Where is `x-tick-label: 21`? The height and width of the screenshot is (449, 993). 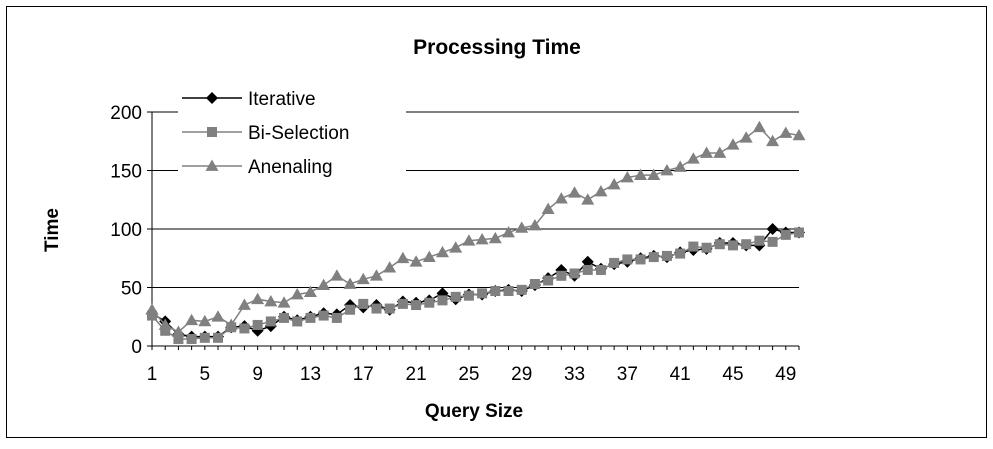 x-tick-label: 21 is located at coordinates (416, 374).